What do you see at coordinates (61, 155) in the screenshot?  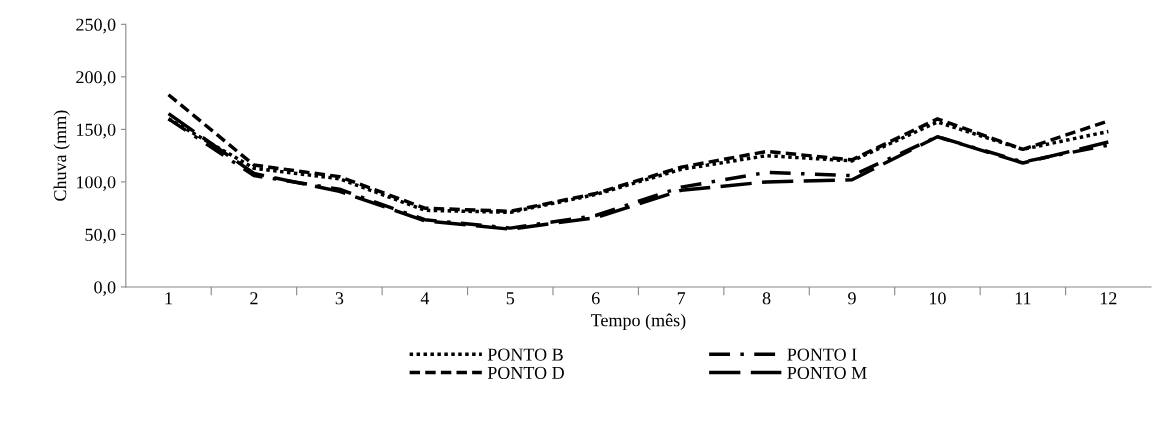 I see `y-axis-title: Chuva (mm)` at bounding box center [61, 155].